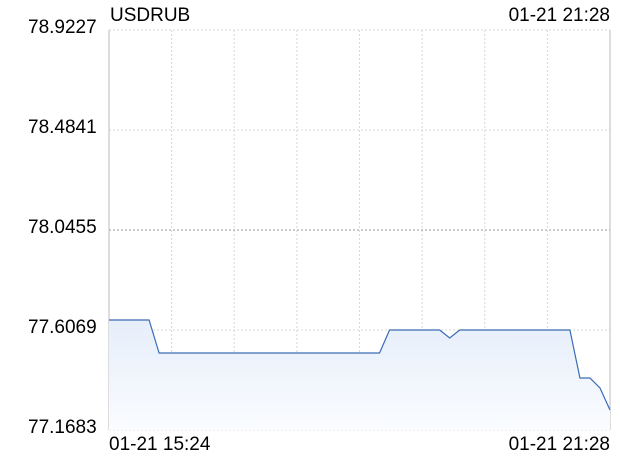 The height and width of the screenshot is (460, 620). Describe the element at coordinates (62, 227) in the screenshot. I see `y-tick-label: 78.0455` at that location.